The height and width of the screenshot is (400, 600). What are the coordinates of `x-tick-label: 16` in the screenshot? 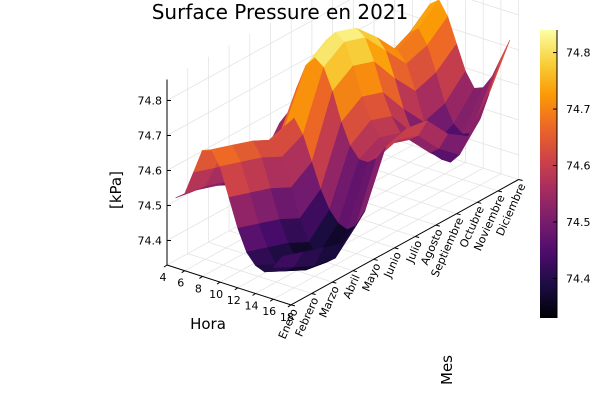 It's located at (269, 311).